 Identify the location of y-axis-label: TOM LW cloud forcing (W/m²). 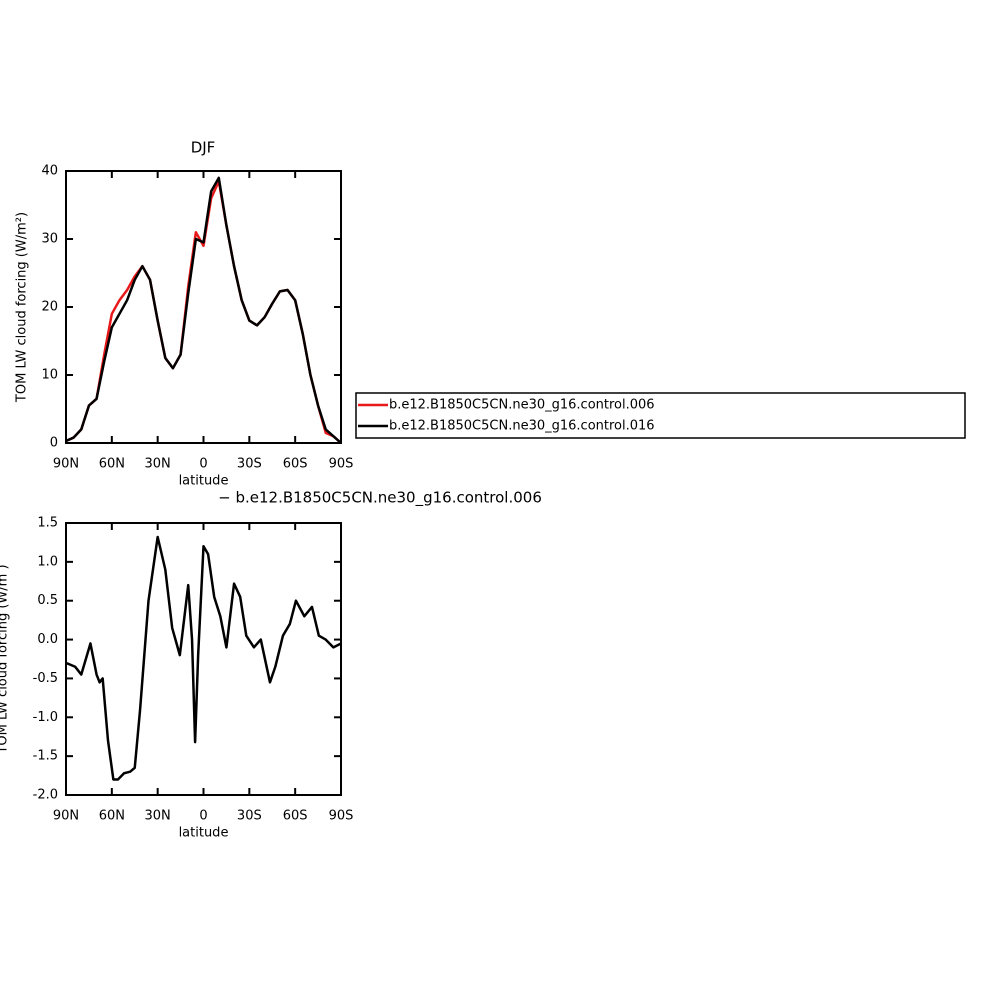
(22, 307).